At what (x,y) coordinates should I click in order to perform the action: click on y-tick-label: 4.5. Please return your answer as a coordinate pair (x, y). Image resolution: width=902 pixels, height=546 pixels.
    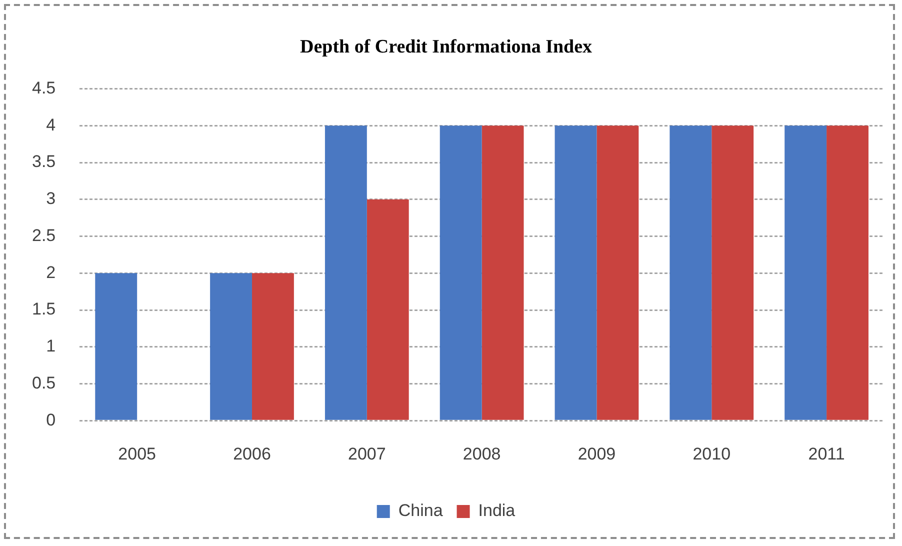
    Looking at the image, I should click on (44, 88).